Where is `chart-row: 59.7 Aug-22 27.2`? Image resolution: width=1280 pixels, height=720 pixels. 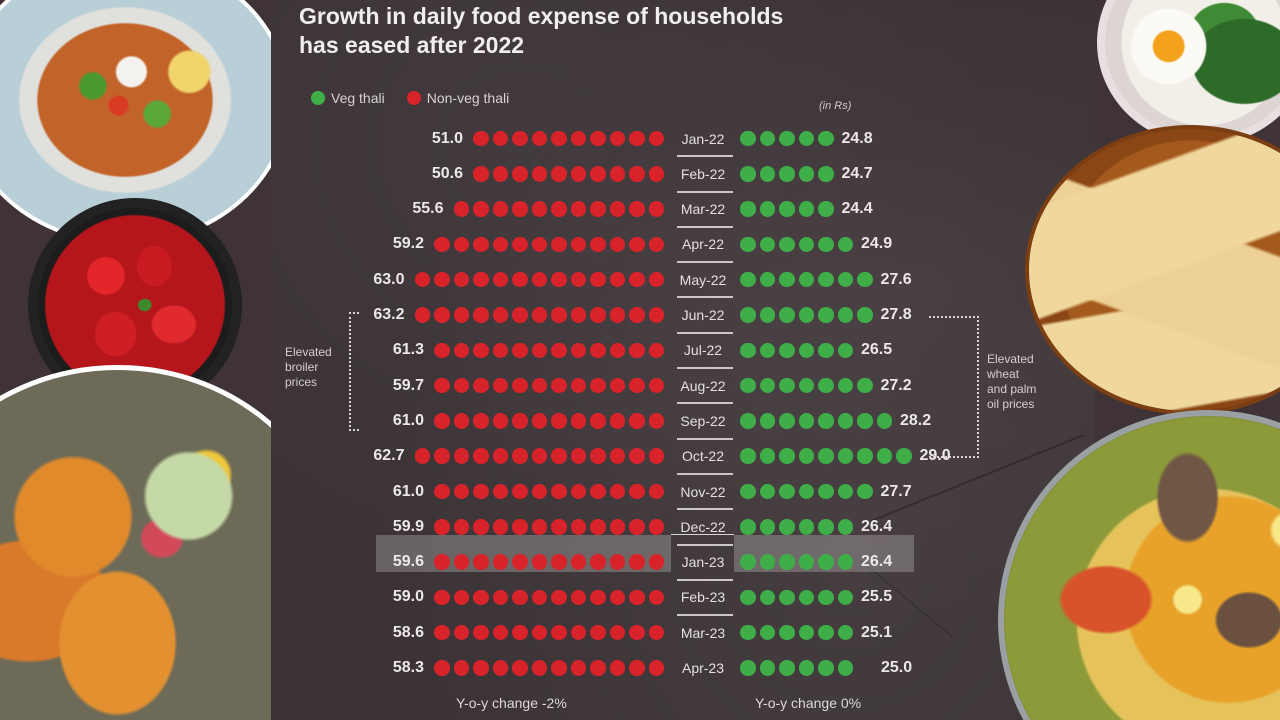 chart-row: 59.7 Aug-22 27.2 is located at coordinates (683, 386).